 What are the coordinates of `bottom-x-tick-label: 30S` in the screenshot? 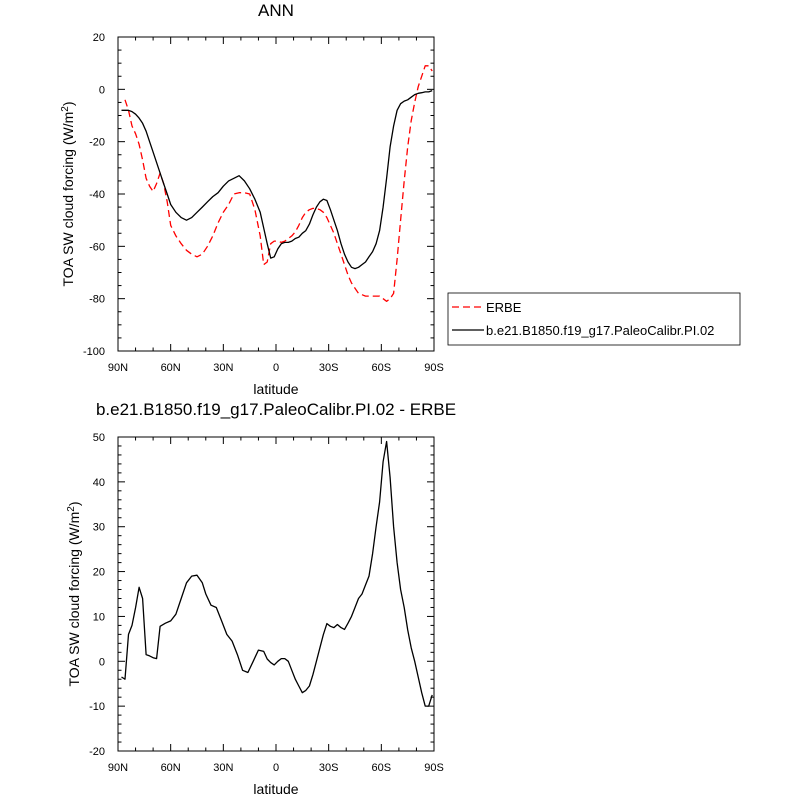 It's located at (329, 768).